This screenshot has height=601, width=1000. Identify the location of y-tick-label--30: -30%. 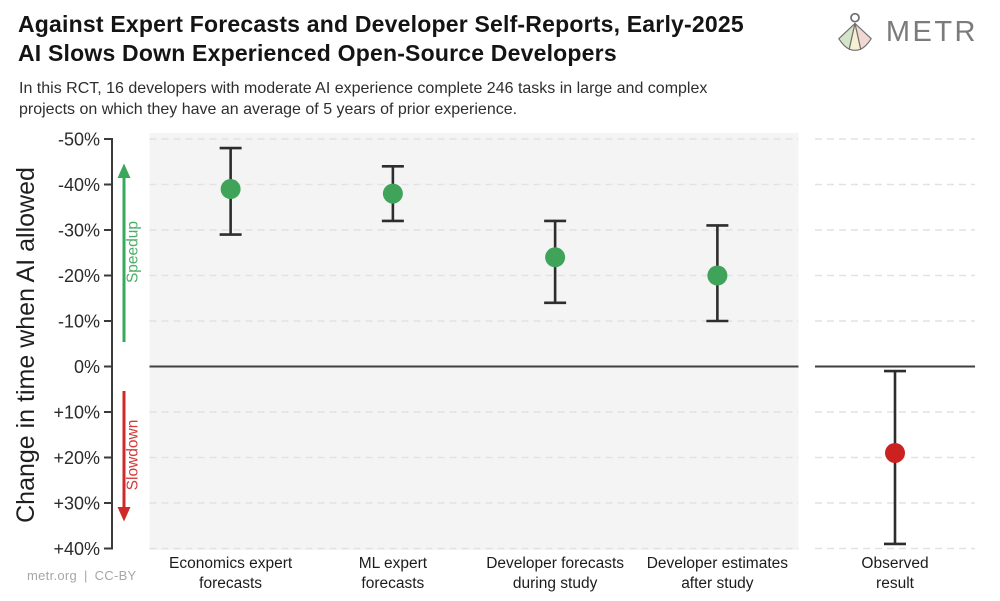
(79, 231).